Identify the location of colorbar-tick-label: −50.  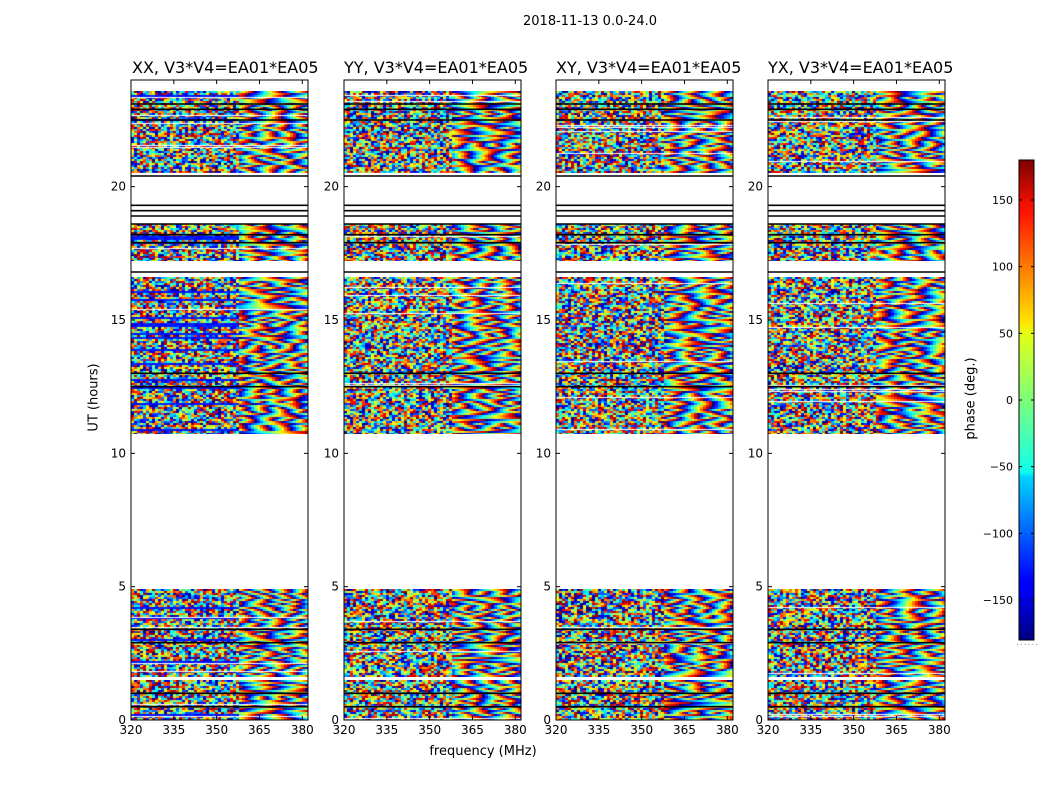
(1001, 467).